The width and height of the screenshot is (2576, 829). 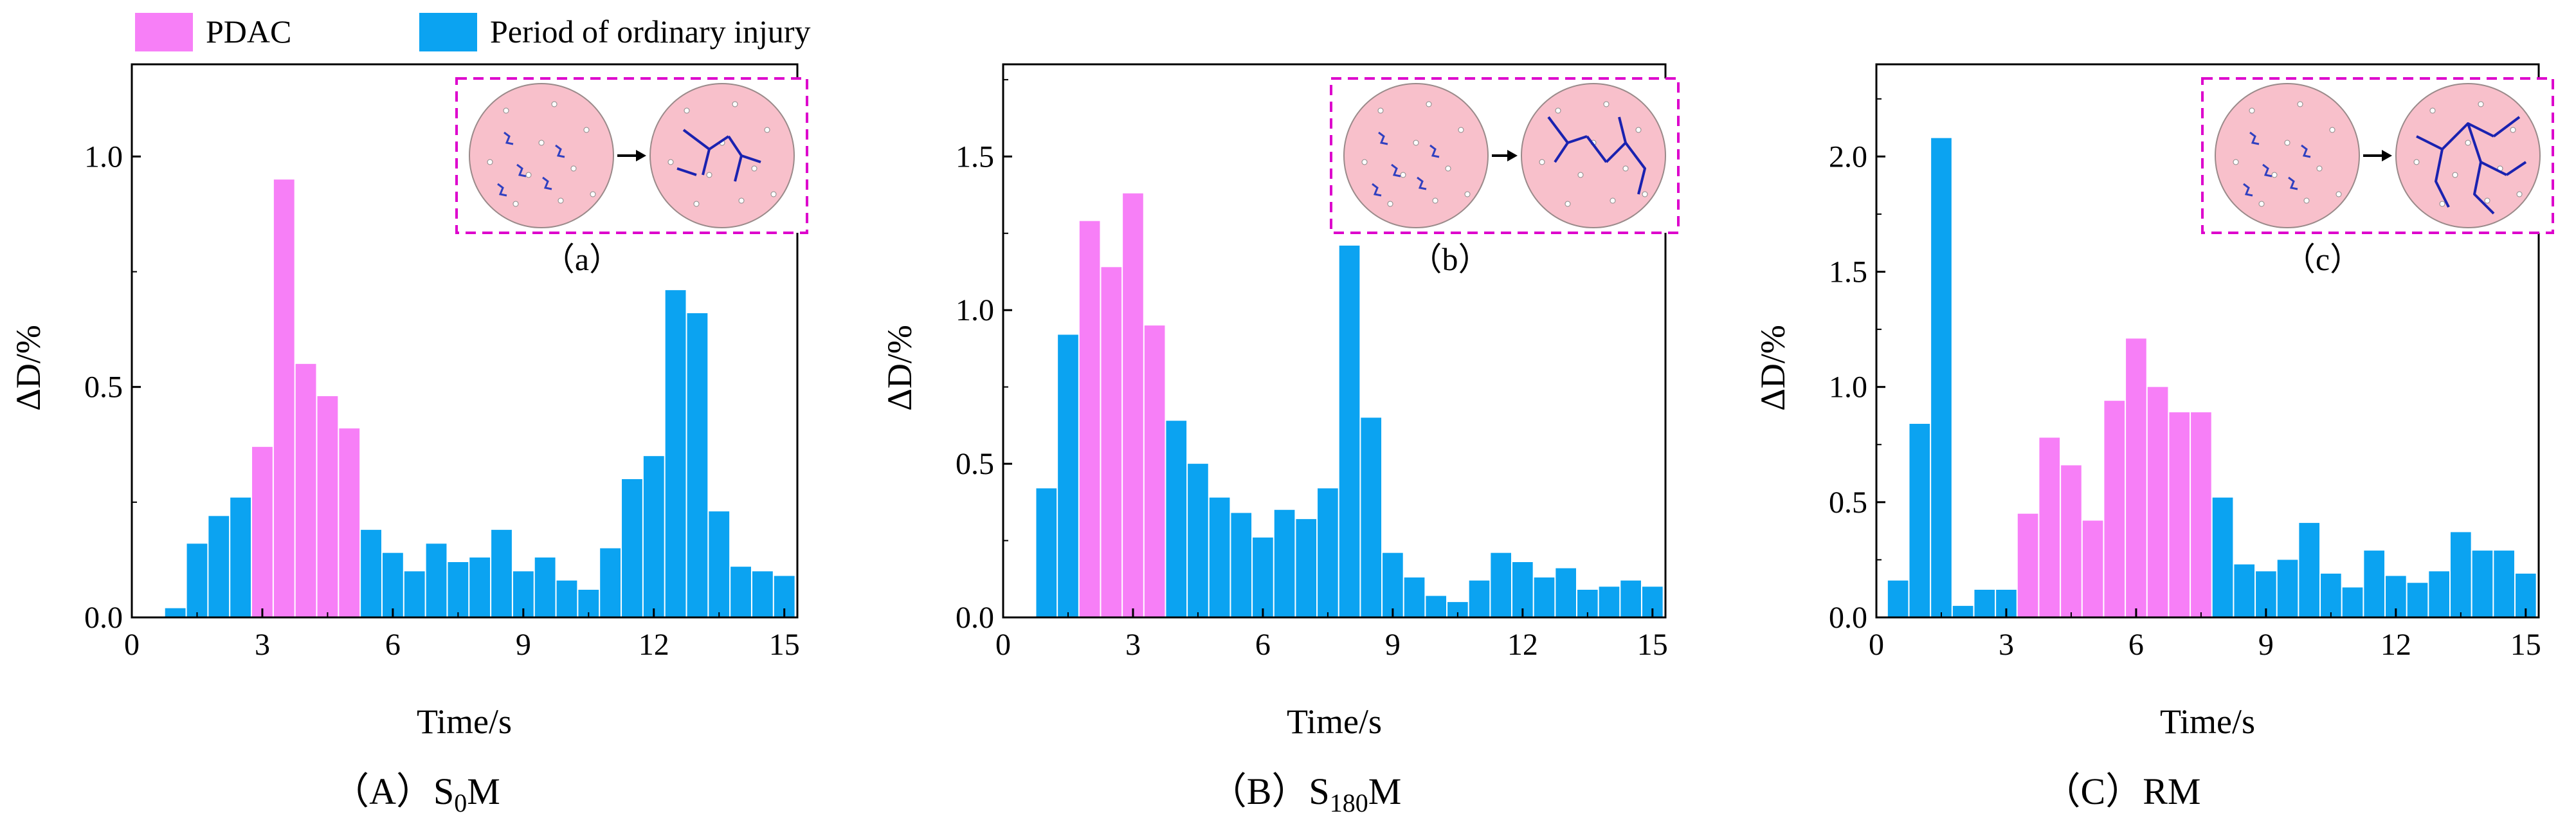 I want to click on panel-a-x-tick-label: 12, so click(x=654, y=645).